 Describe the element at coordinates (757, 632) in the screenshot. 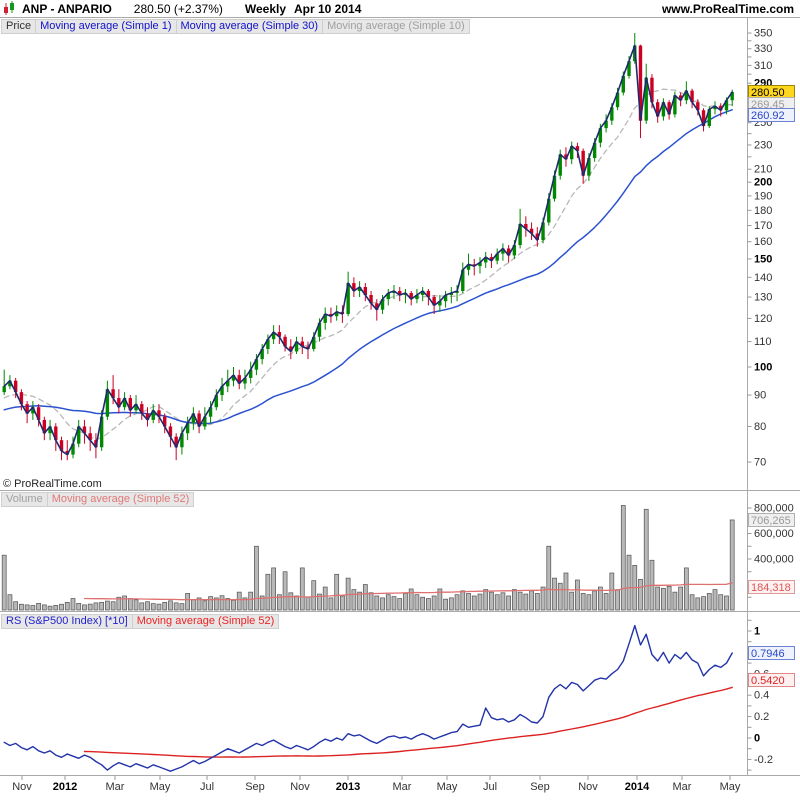

I see `axis-tick-label: 1` at that location.